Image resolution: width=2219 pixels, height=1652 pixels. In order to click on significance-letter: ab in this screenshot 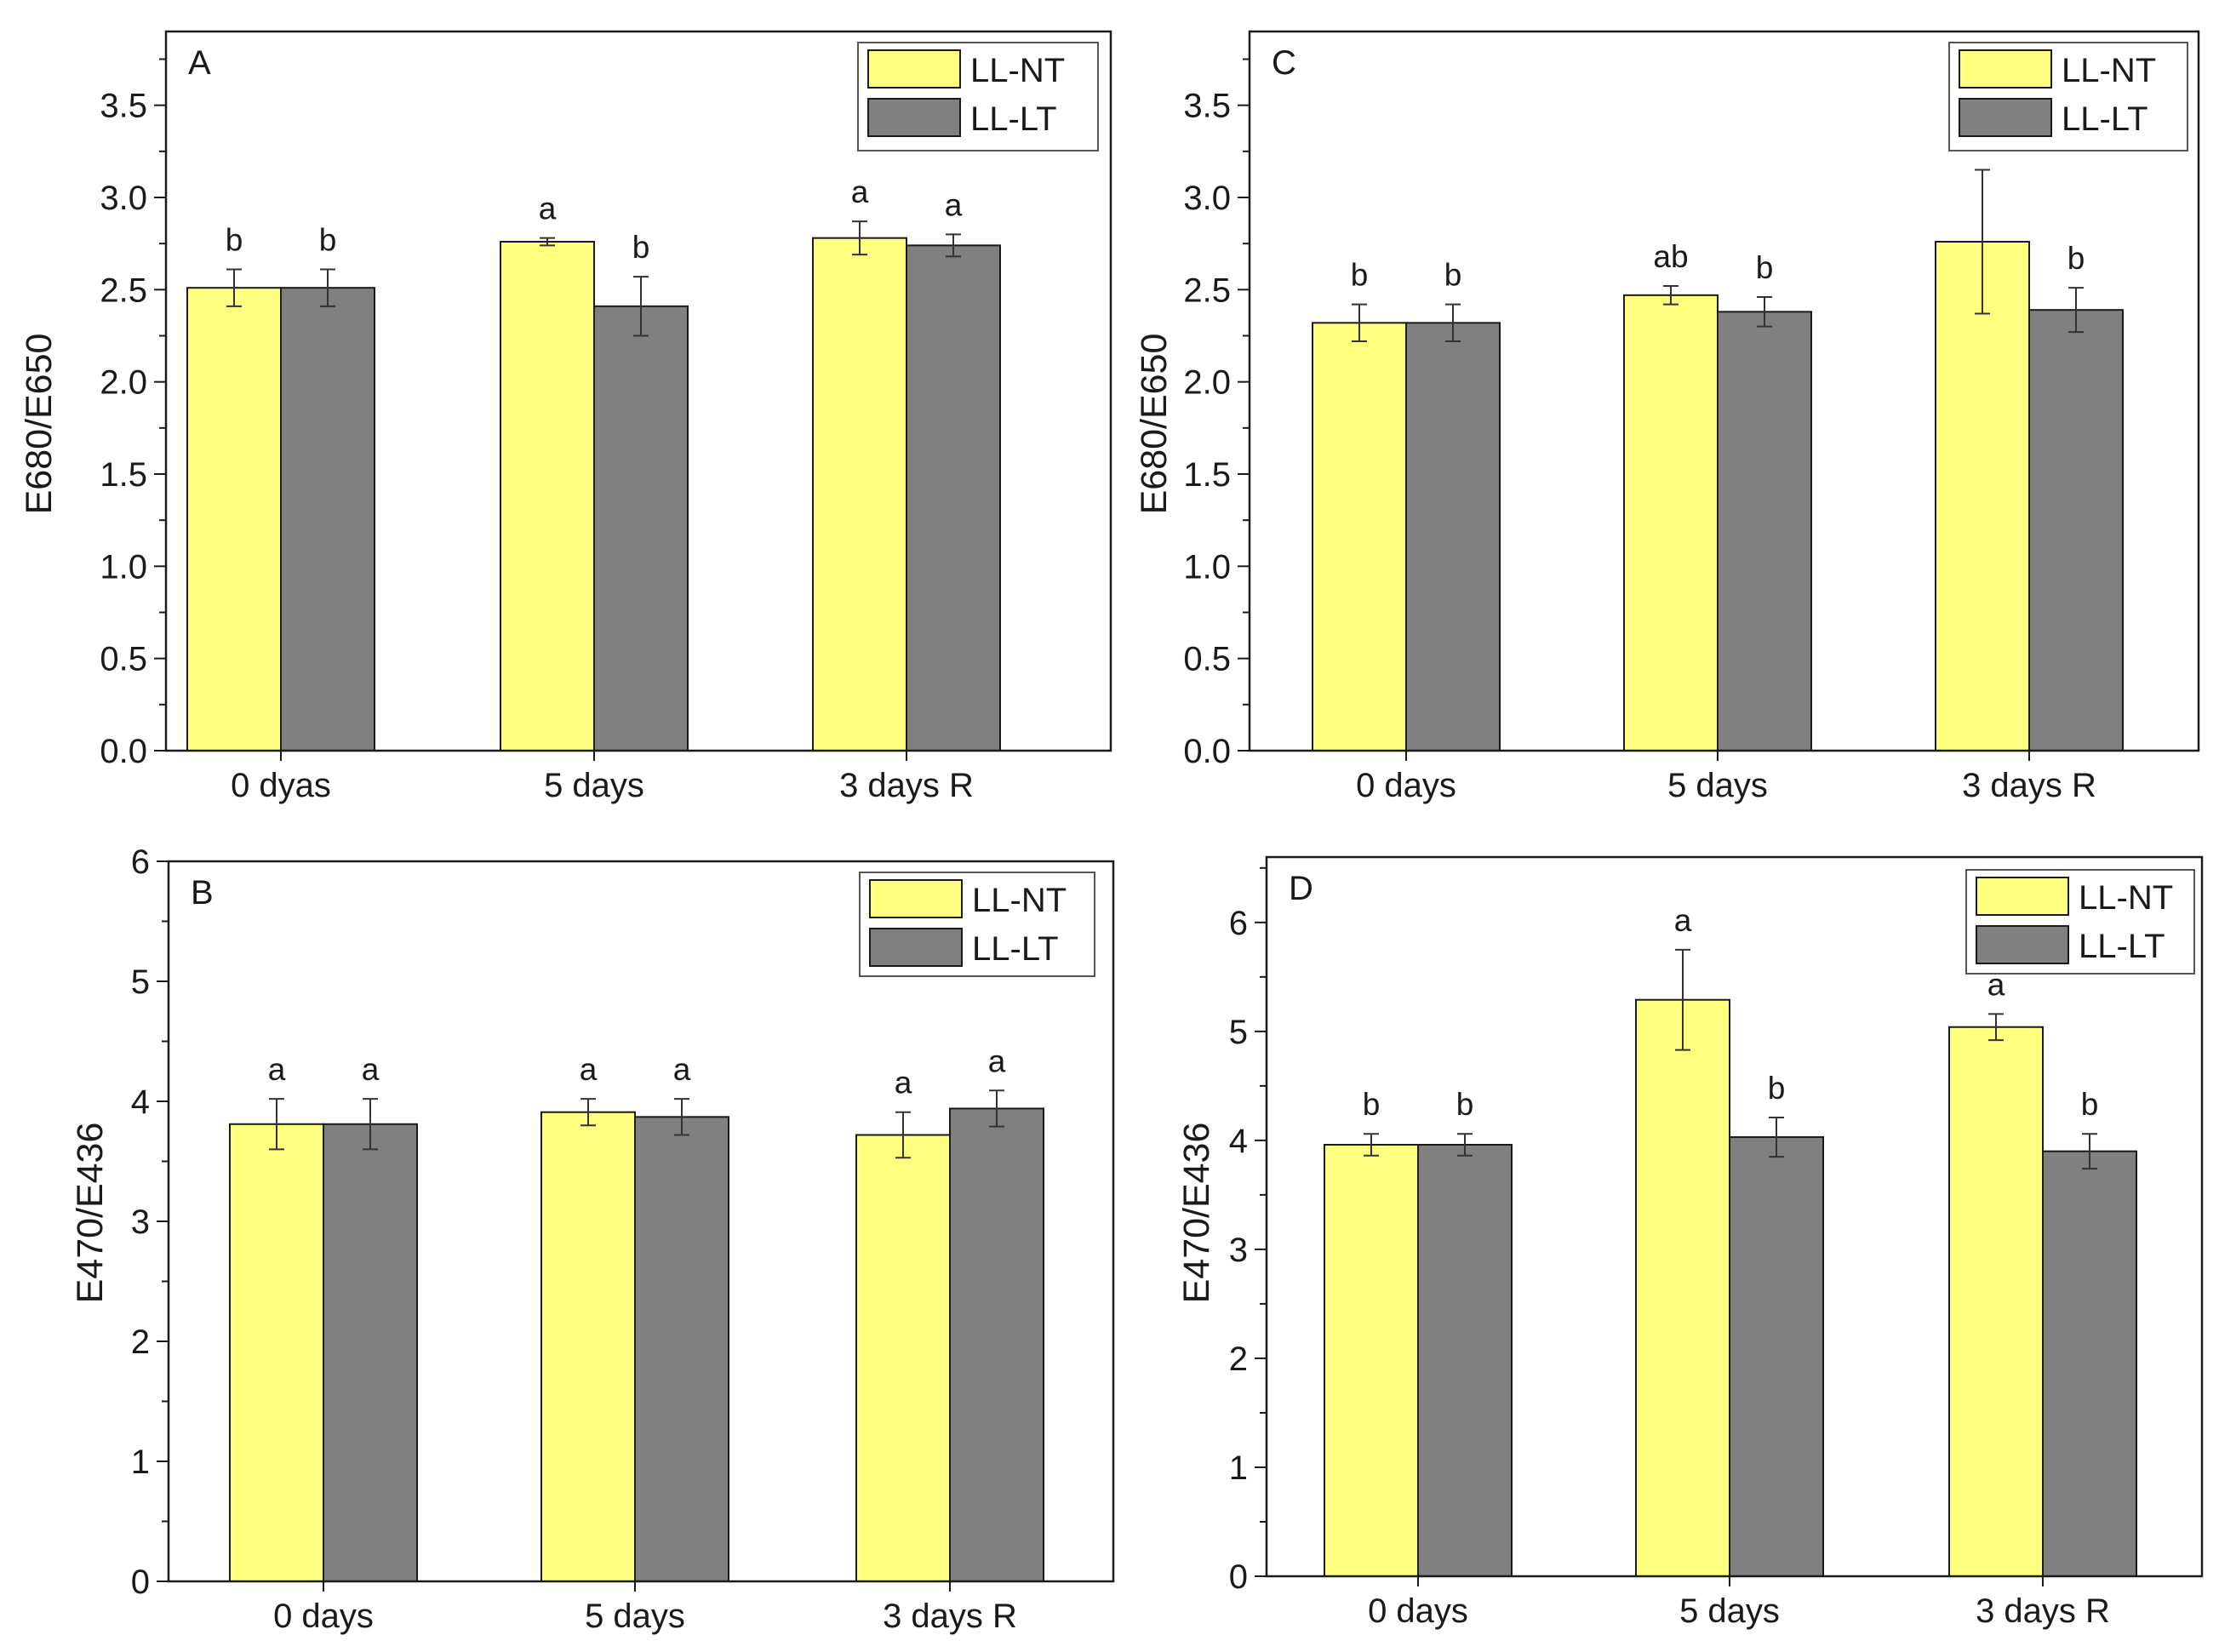, I will do `click(1670, 257)`.